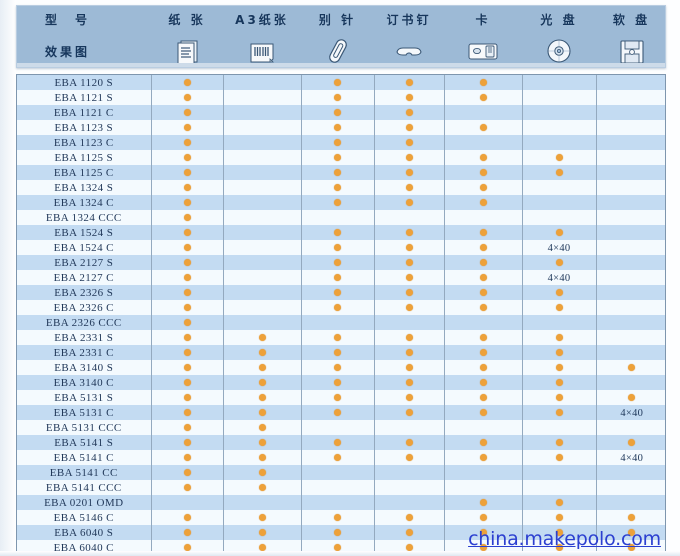 This screenshot has height=556, width=680. I want to click on table-row: EBA 2326 CCC, so click(341, 322).